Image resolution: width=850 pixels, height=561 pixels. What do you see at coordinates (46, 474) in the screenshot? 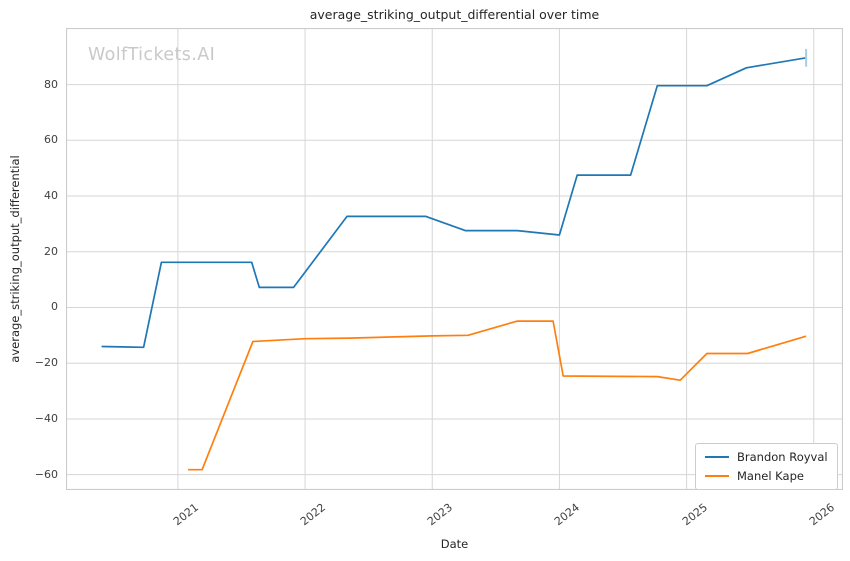
I see `y-tick-label: −60` at bounding box center [46, 474].